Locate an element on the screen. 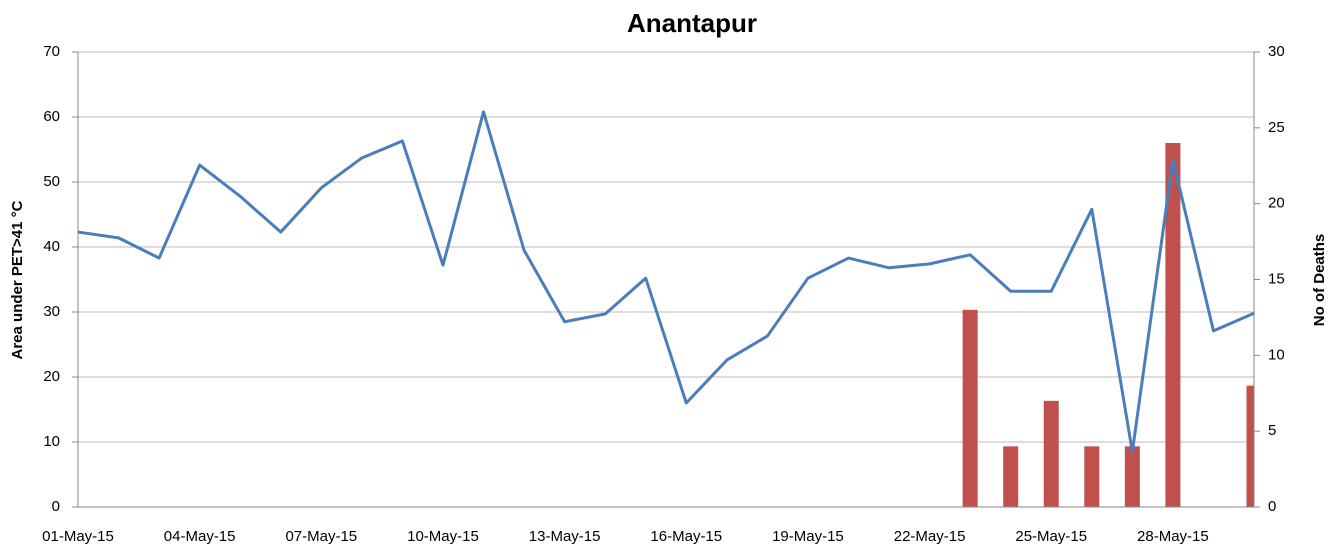  x-tick-label: 01-May-15 is located at coordinates (78, 536).